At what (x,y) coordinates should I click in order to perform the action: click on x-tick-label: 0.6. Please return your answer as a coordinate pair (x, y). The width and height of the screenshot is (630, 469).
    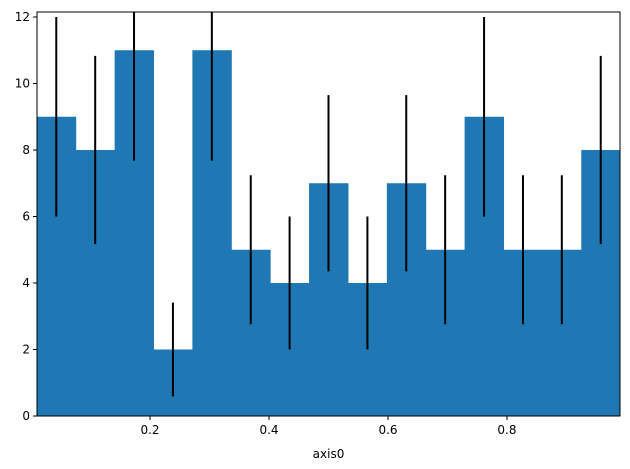
    Looking at the image, I should click on (387, 430).